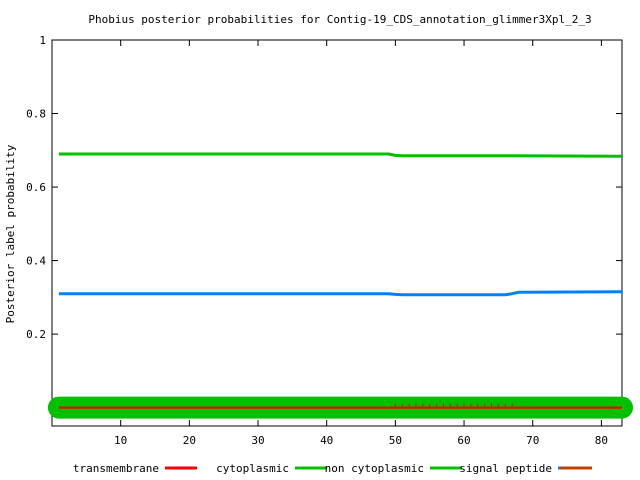  Describe the element at coordinates (36, 334) in the screenshot. I see `y-tick-label: 0.2` at that location.